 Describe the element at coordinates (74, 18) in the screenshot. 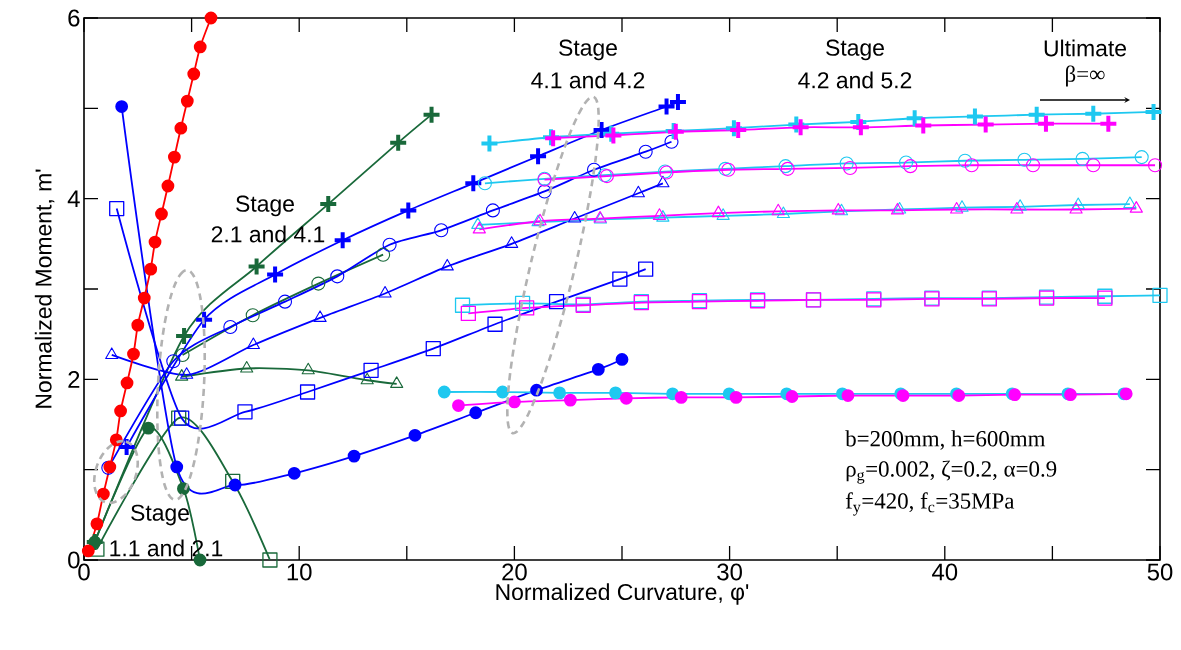

I see `y-tick-label: 6` at that location.